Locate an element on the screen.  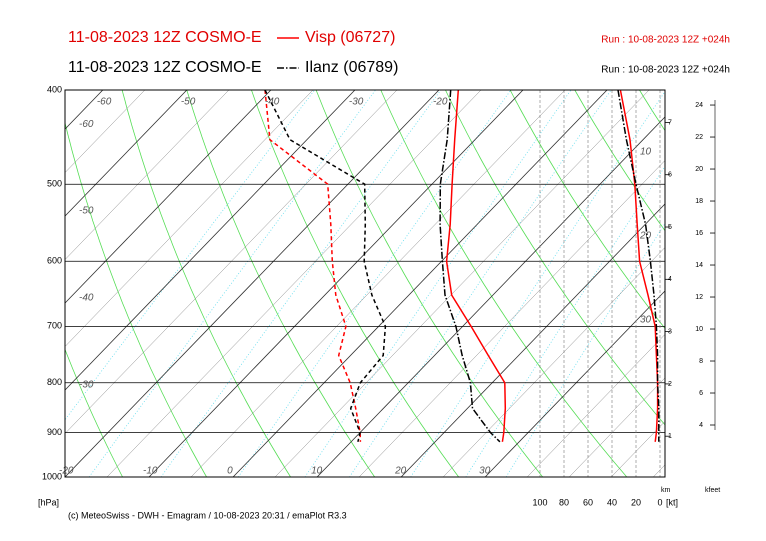
y-tick-label: 800 is located at coordinates (54, 382).